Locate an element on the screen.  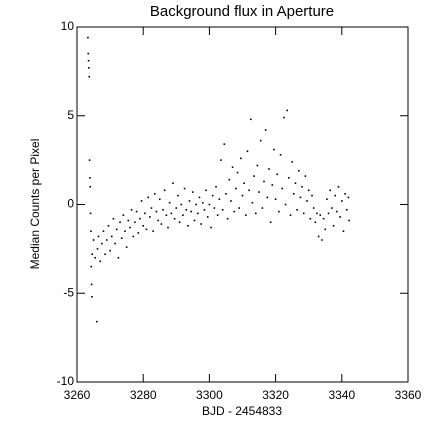
y-tick-label: -5 is located at coordinates (68, 292).